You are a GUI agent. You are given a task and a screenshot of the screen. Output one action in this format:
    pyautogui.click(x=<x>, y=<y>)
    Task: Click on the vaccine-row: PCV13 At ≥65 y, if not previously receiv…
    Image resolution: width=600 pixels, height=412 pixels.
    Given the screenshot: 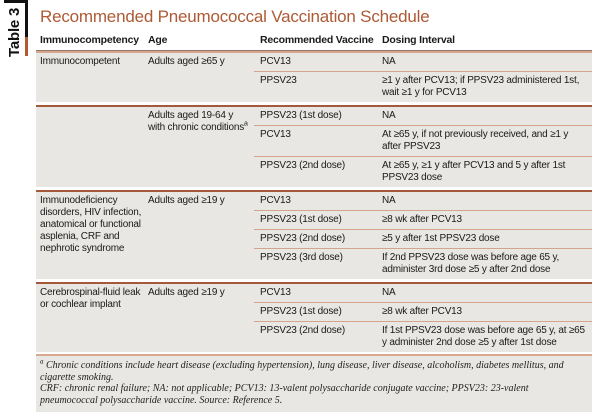 What is the action you would take?
    pyautogui.click(x=423, y=140)
    